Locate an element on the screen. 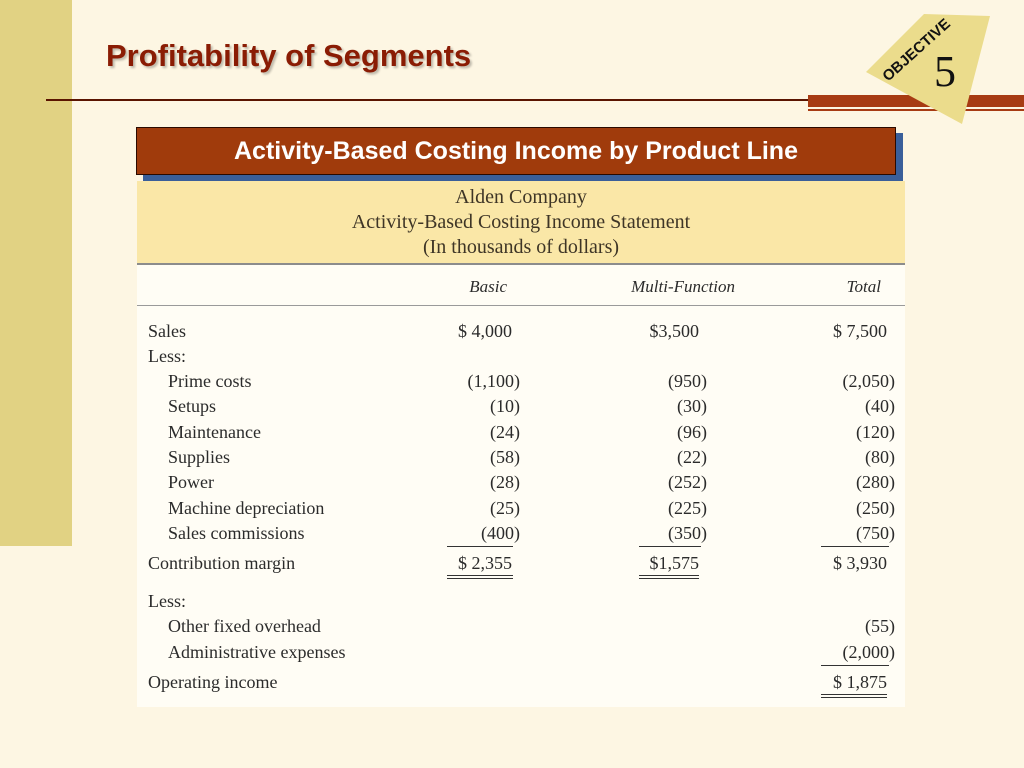  cell-total: (120) is located at coordinates (875, 432).